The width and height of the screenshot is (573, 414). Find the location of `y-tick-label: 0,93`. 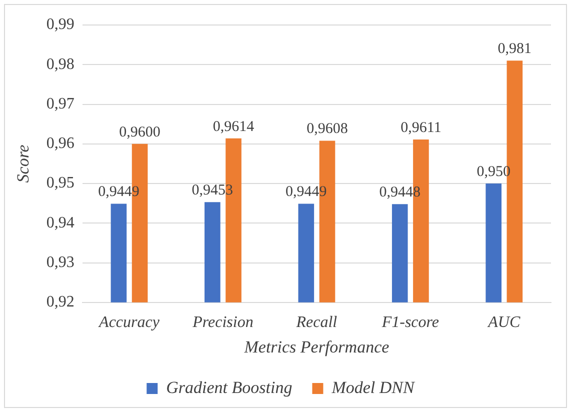

y-tick-label: 0,93 is located at coordinates (60, 262).